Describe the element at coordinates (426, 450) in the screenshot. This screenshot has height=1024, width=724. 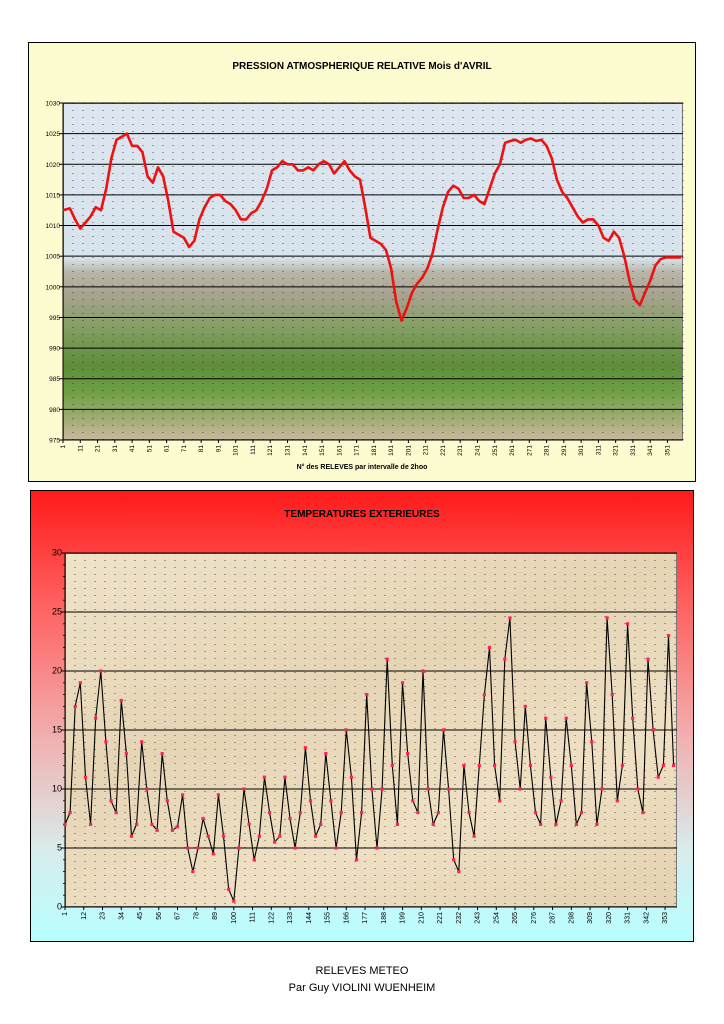
I see `pressure-xtick-label: 211` at that location.